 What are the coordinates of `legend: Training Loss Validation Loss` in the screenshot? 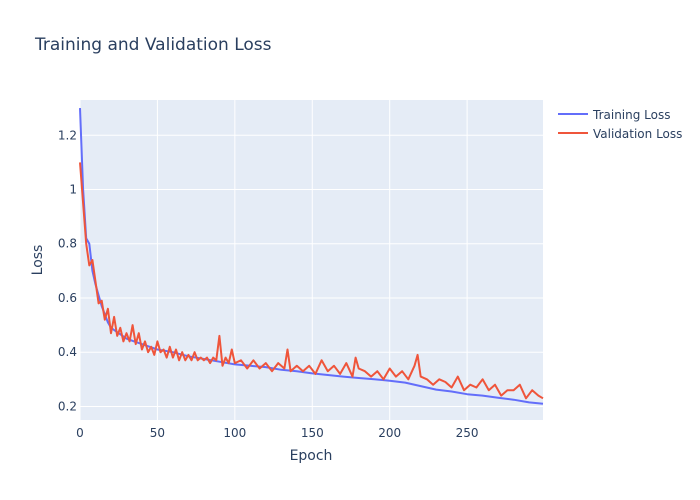 It's located at (620, 124).